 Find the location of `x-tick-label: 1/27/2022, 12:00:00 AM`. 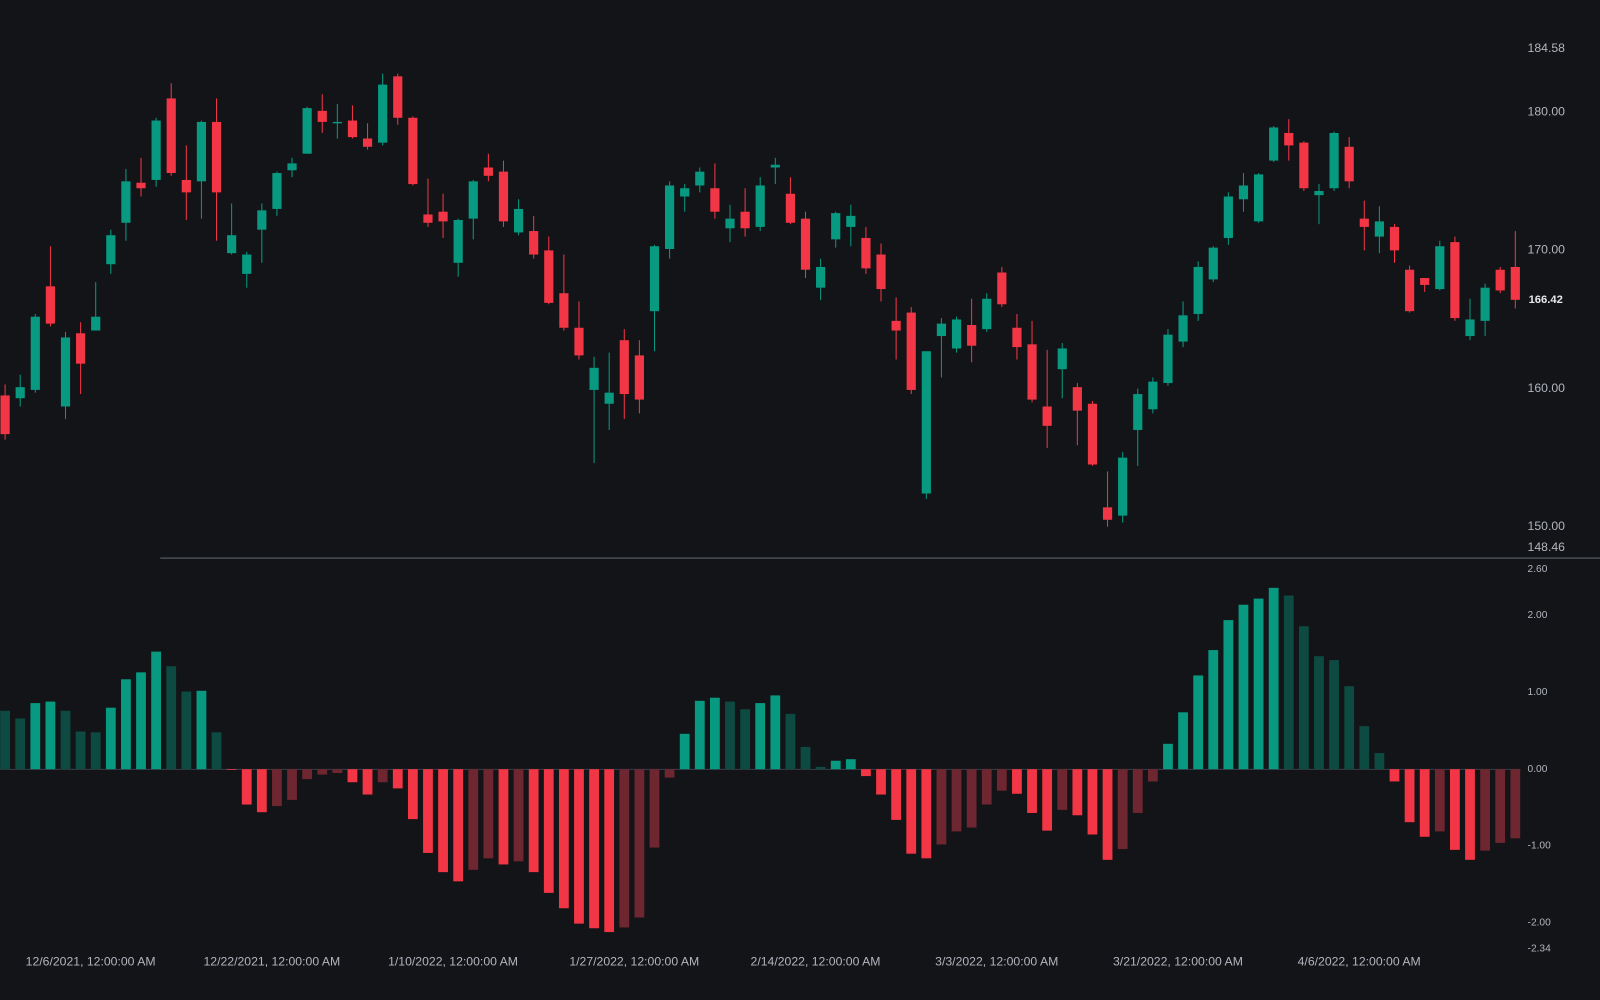

x-tick-label: 1/27/2022, 12:00:00 AM is located at coordinates (634, 961).